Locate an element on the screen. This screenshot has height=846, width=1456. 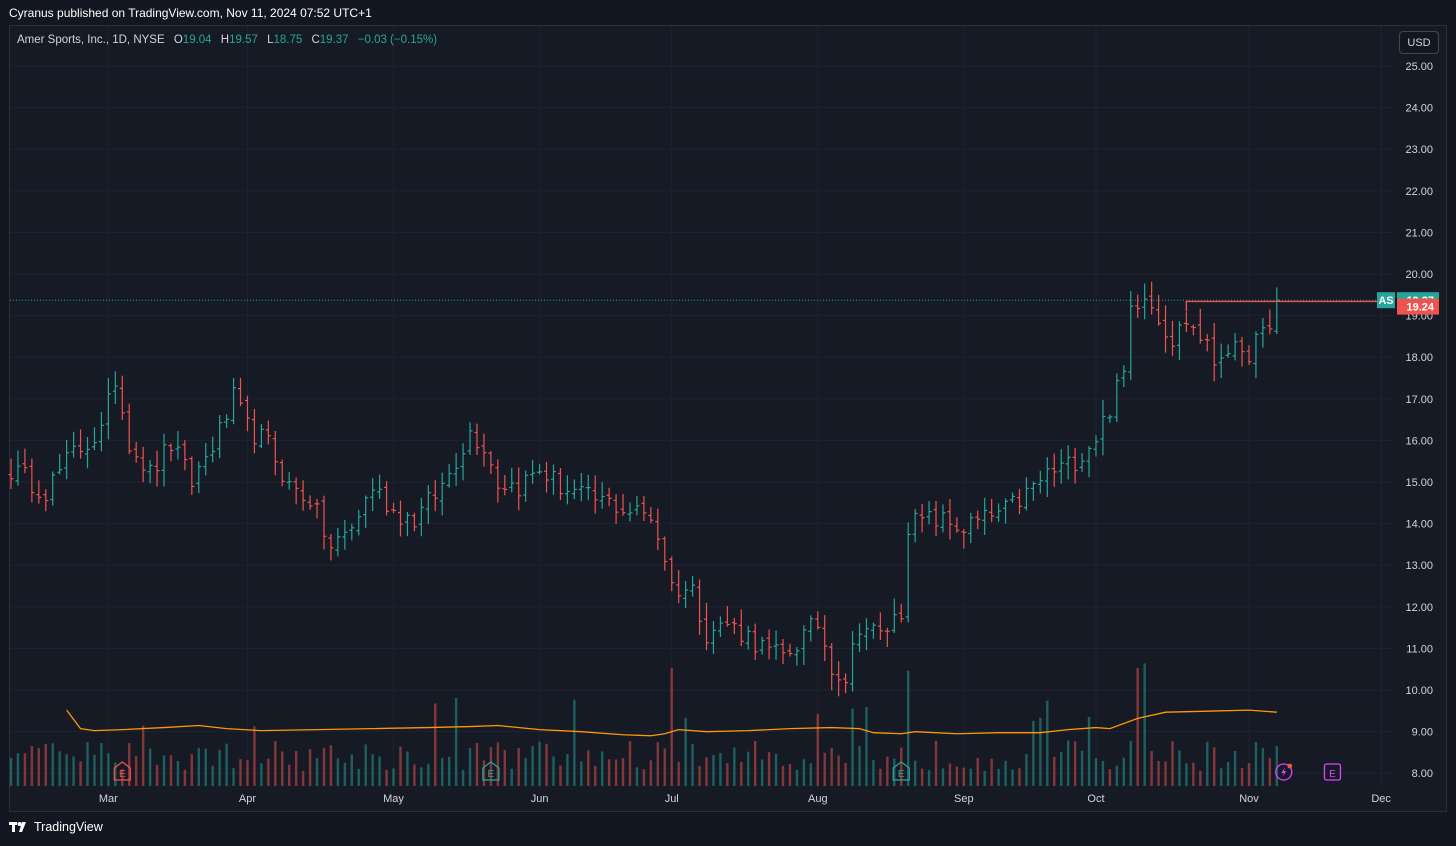
alert-line is located at coordinates (1289, 306).